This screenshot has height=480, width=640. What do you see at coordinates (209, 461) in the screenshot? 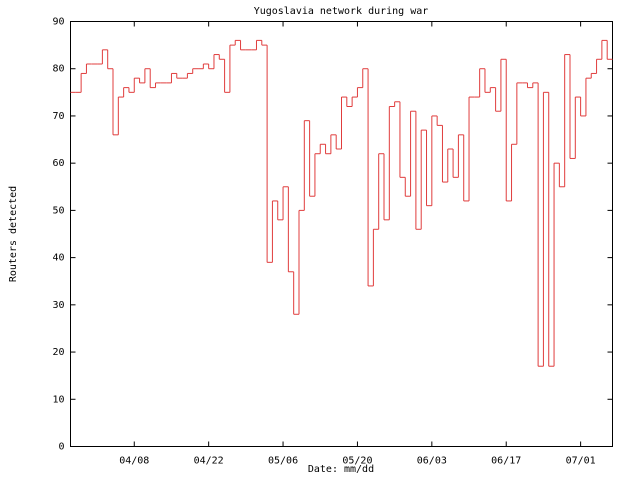
I see `x-tick-label: 04/22` at bounding box center [209, 461].